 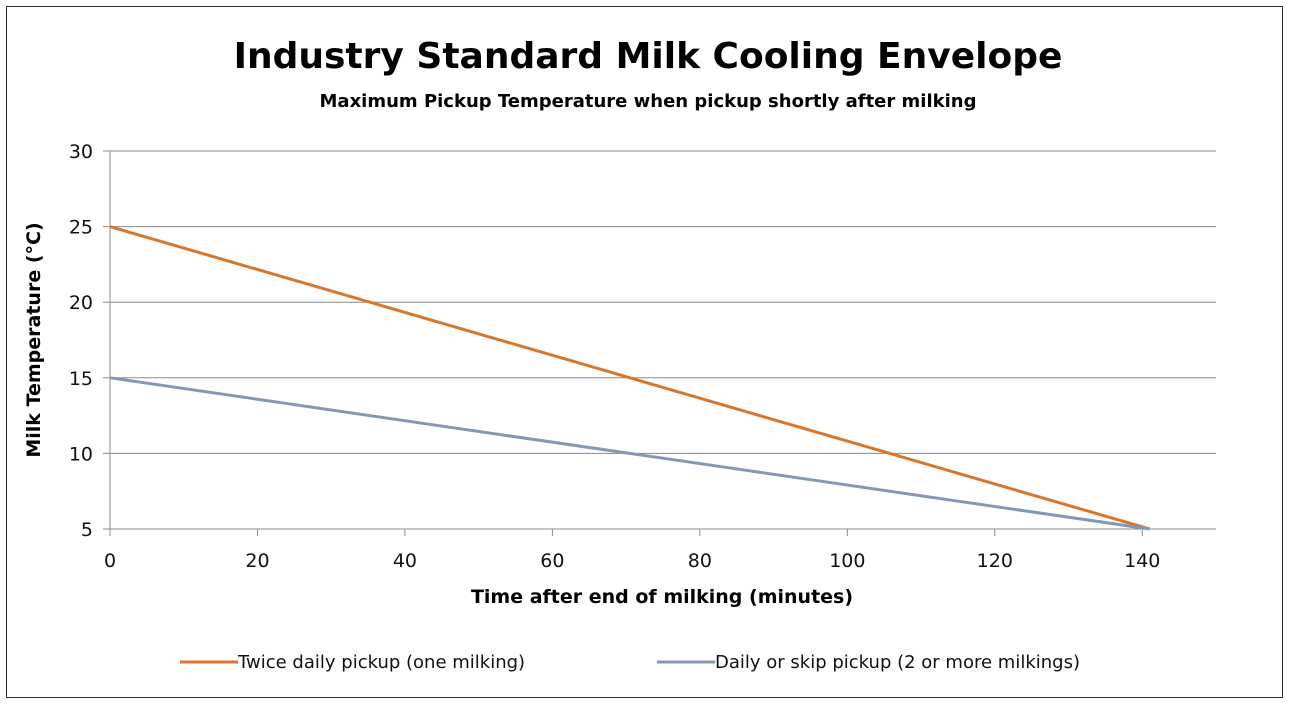 I want to click on y-tick-label-10: 10, so click(x=81, y=454).